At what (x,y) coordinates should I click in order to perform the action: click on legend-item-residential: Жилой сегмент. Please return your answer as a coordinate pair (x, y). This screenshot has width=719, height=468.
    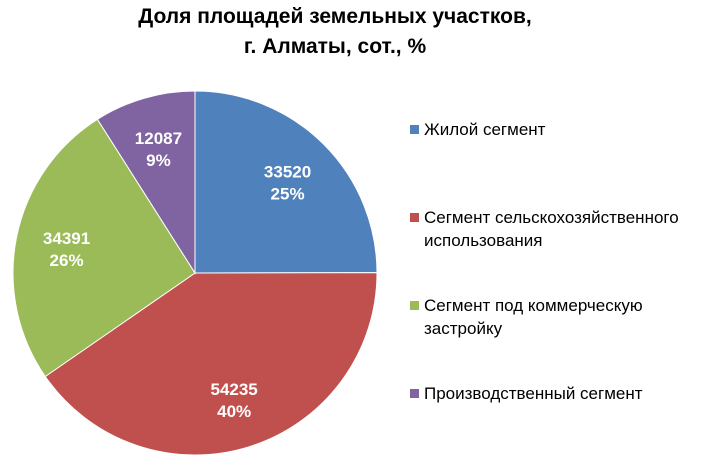
    Looking at the image, I should click on (562, 129).